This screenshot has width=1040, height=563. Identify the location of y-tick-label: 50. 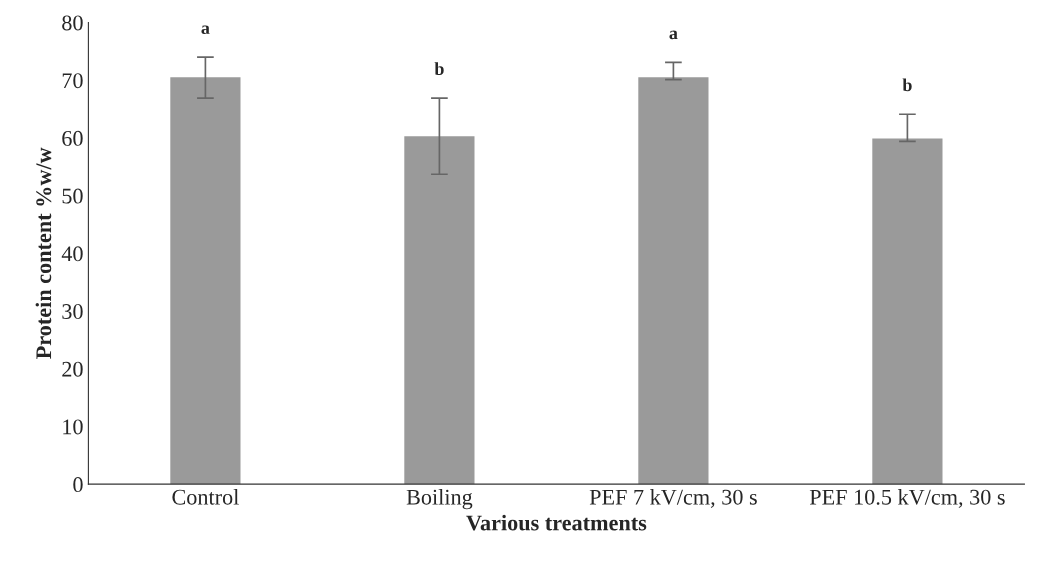
(72, 196).